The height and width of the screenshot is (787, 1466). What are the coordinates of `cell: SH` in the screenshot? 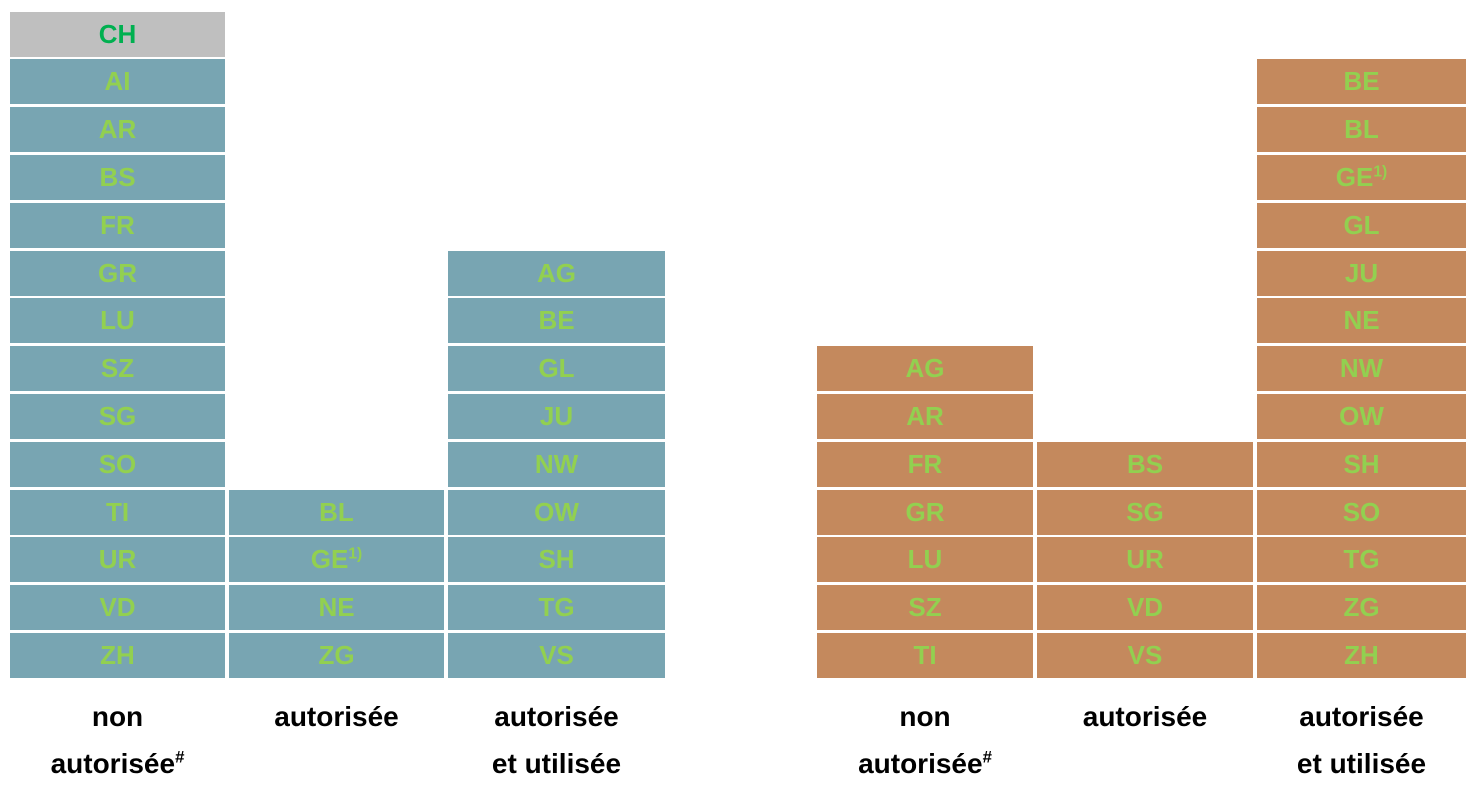 It's located at (1361, 464).